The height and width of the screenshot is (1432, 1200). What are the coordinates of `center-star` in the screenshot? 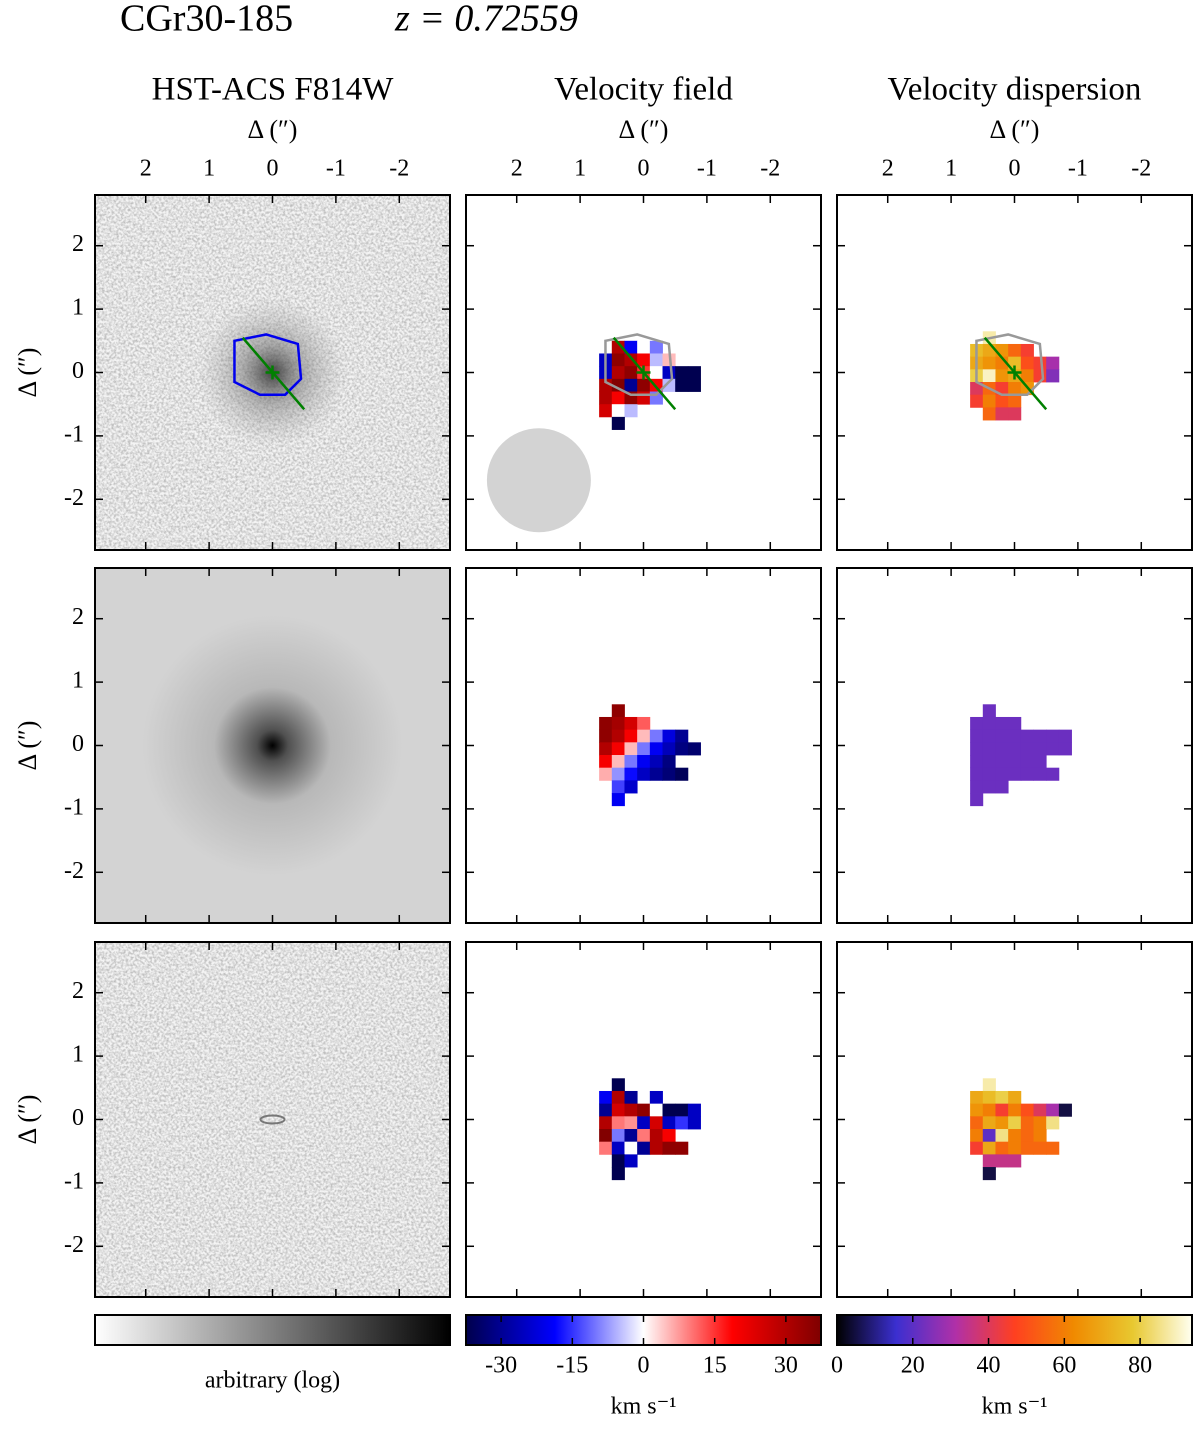 It's located at (1014, 372).